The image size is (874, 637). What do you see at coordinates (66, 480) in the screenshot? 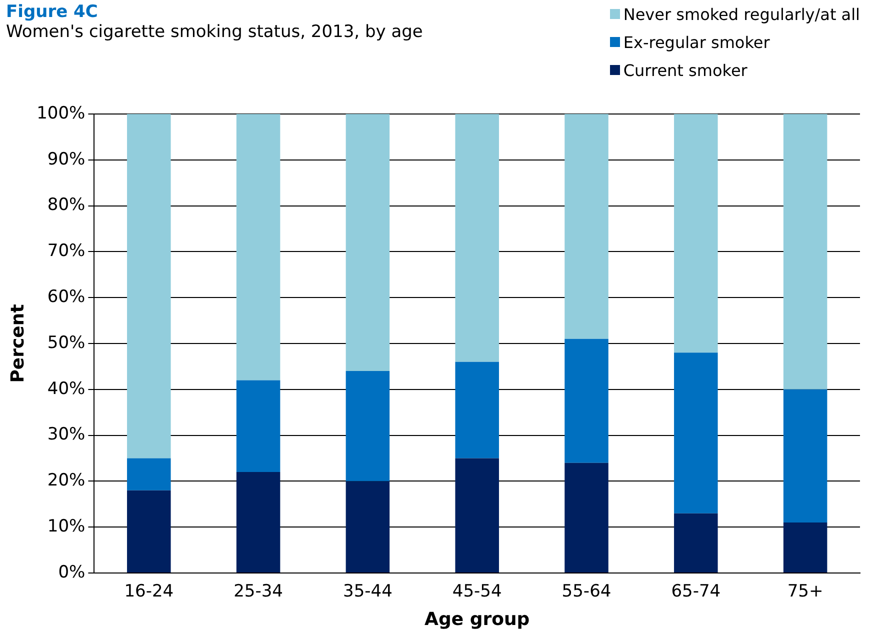
I see `y-tick-label: 20%` at bounding box center [66, 480].